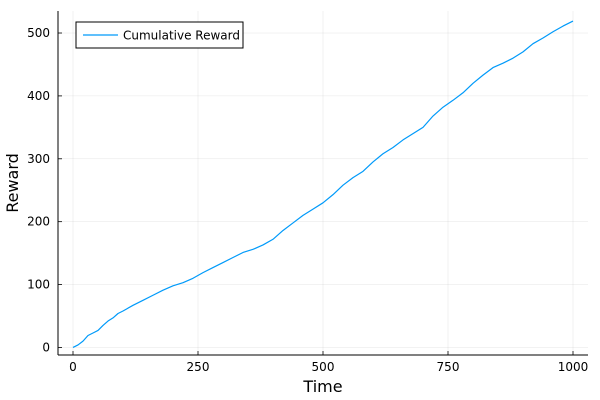  I want to click on y-tick-label: 100, so click(38, 285).